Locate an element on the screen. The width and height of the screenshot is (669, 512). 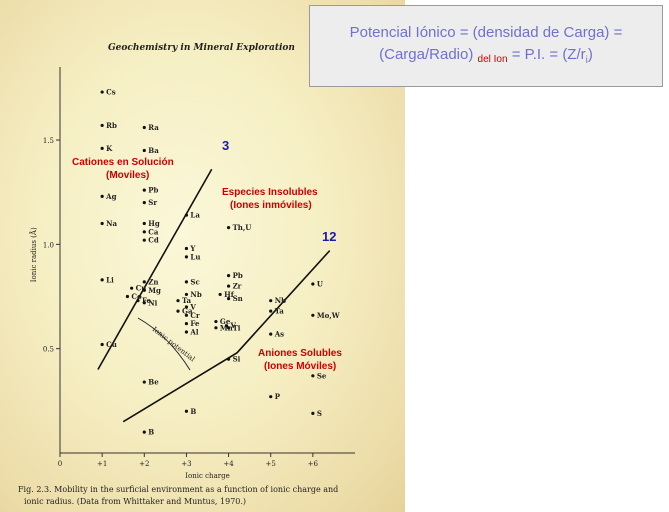
book-header: Geochemistry in Mineral Exploration is located at coordinates (201, 48).